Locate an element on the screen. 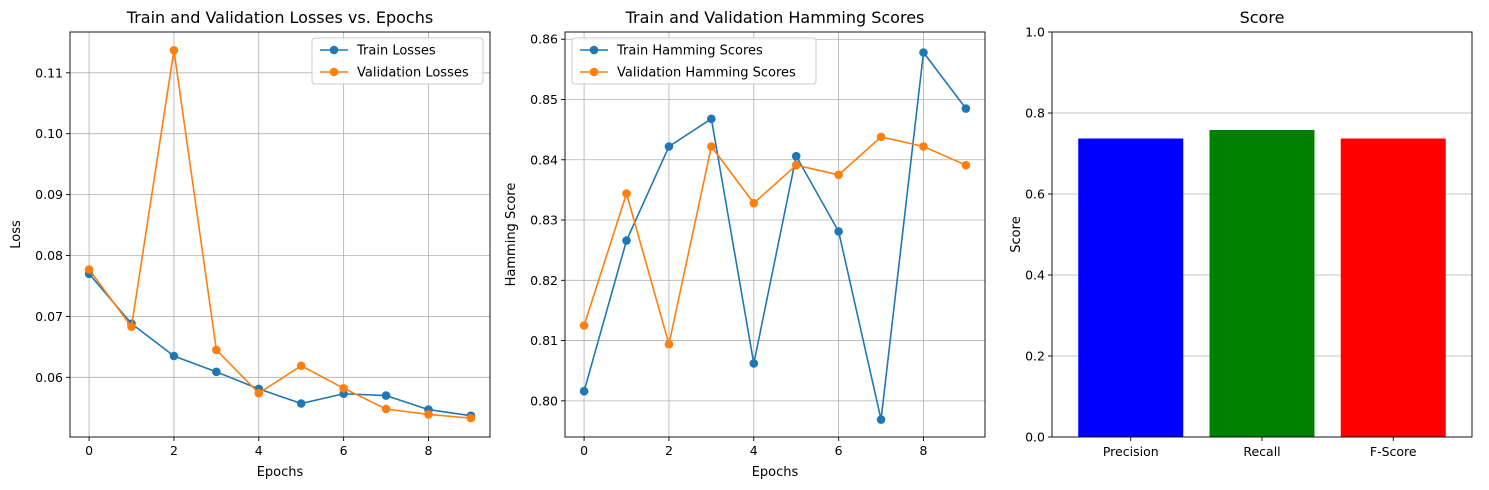 Image resolution: width=1489 pixels, height=490 pixels. chart-title: Train and Validation Losses vs. Epochs is located at coordinates (279, 17).